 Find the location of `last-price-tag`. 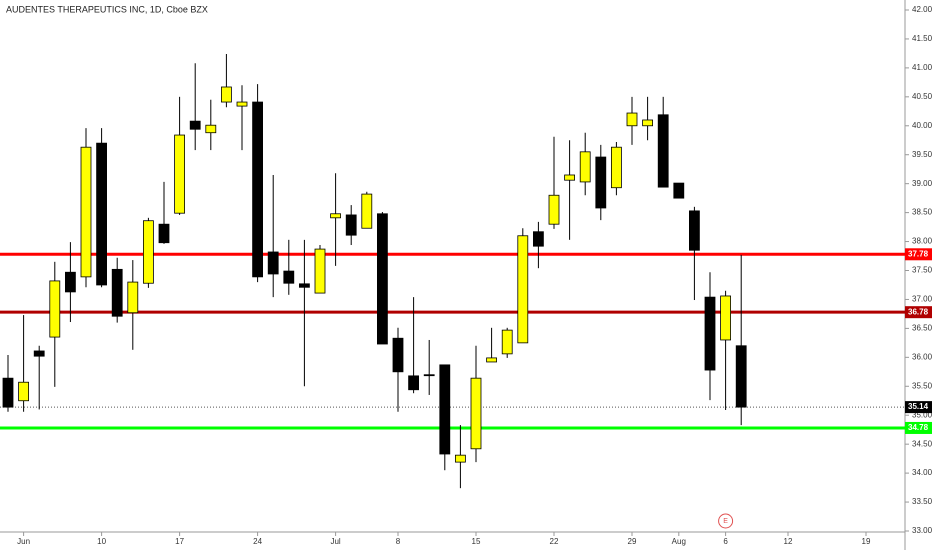

last-price-tag is located at coordinates (918, 407).